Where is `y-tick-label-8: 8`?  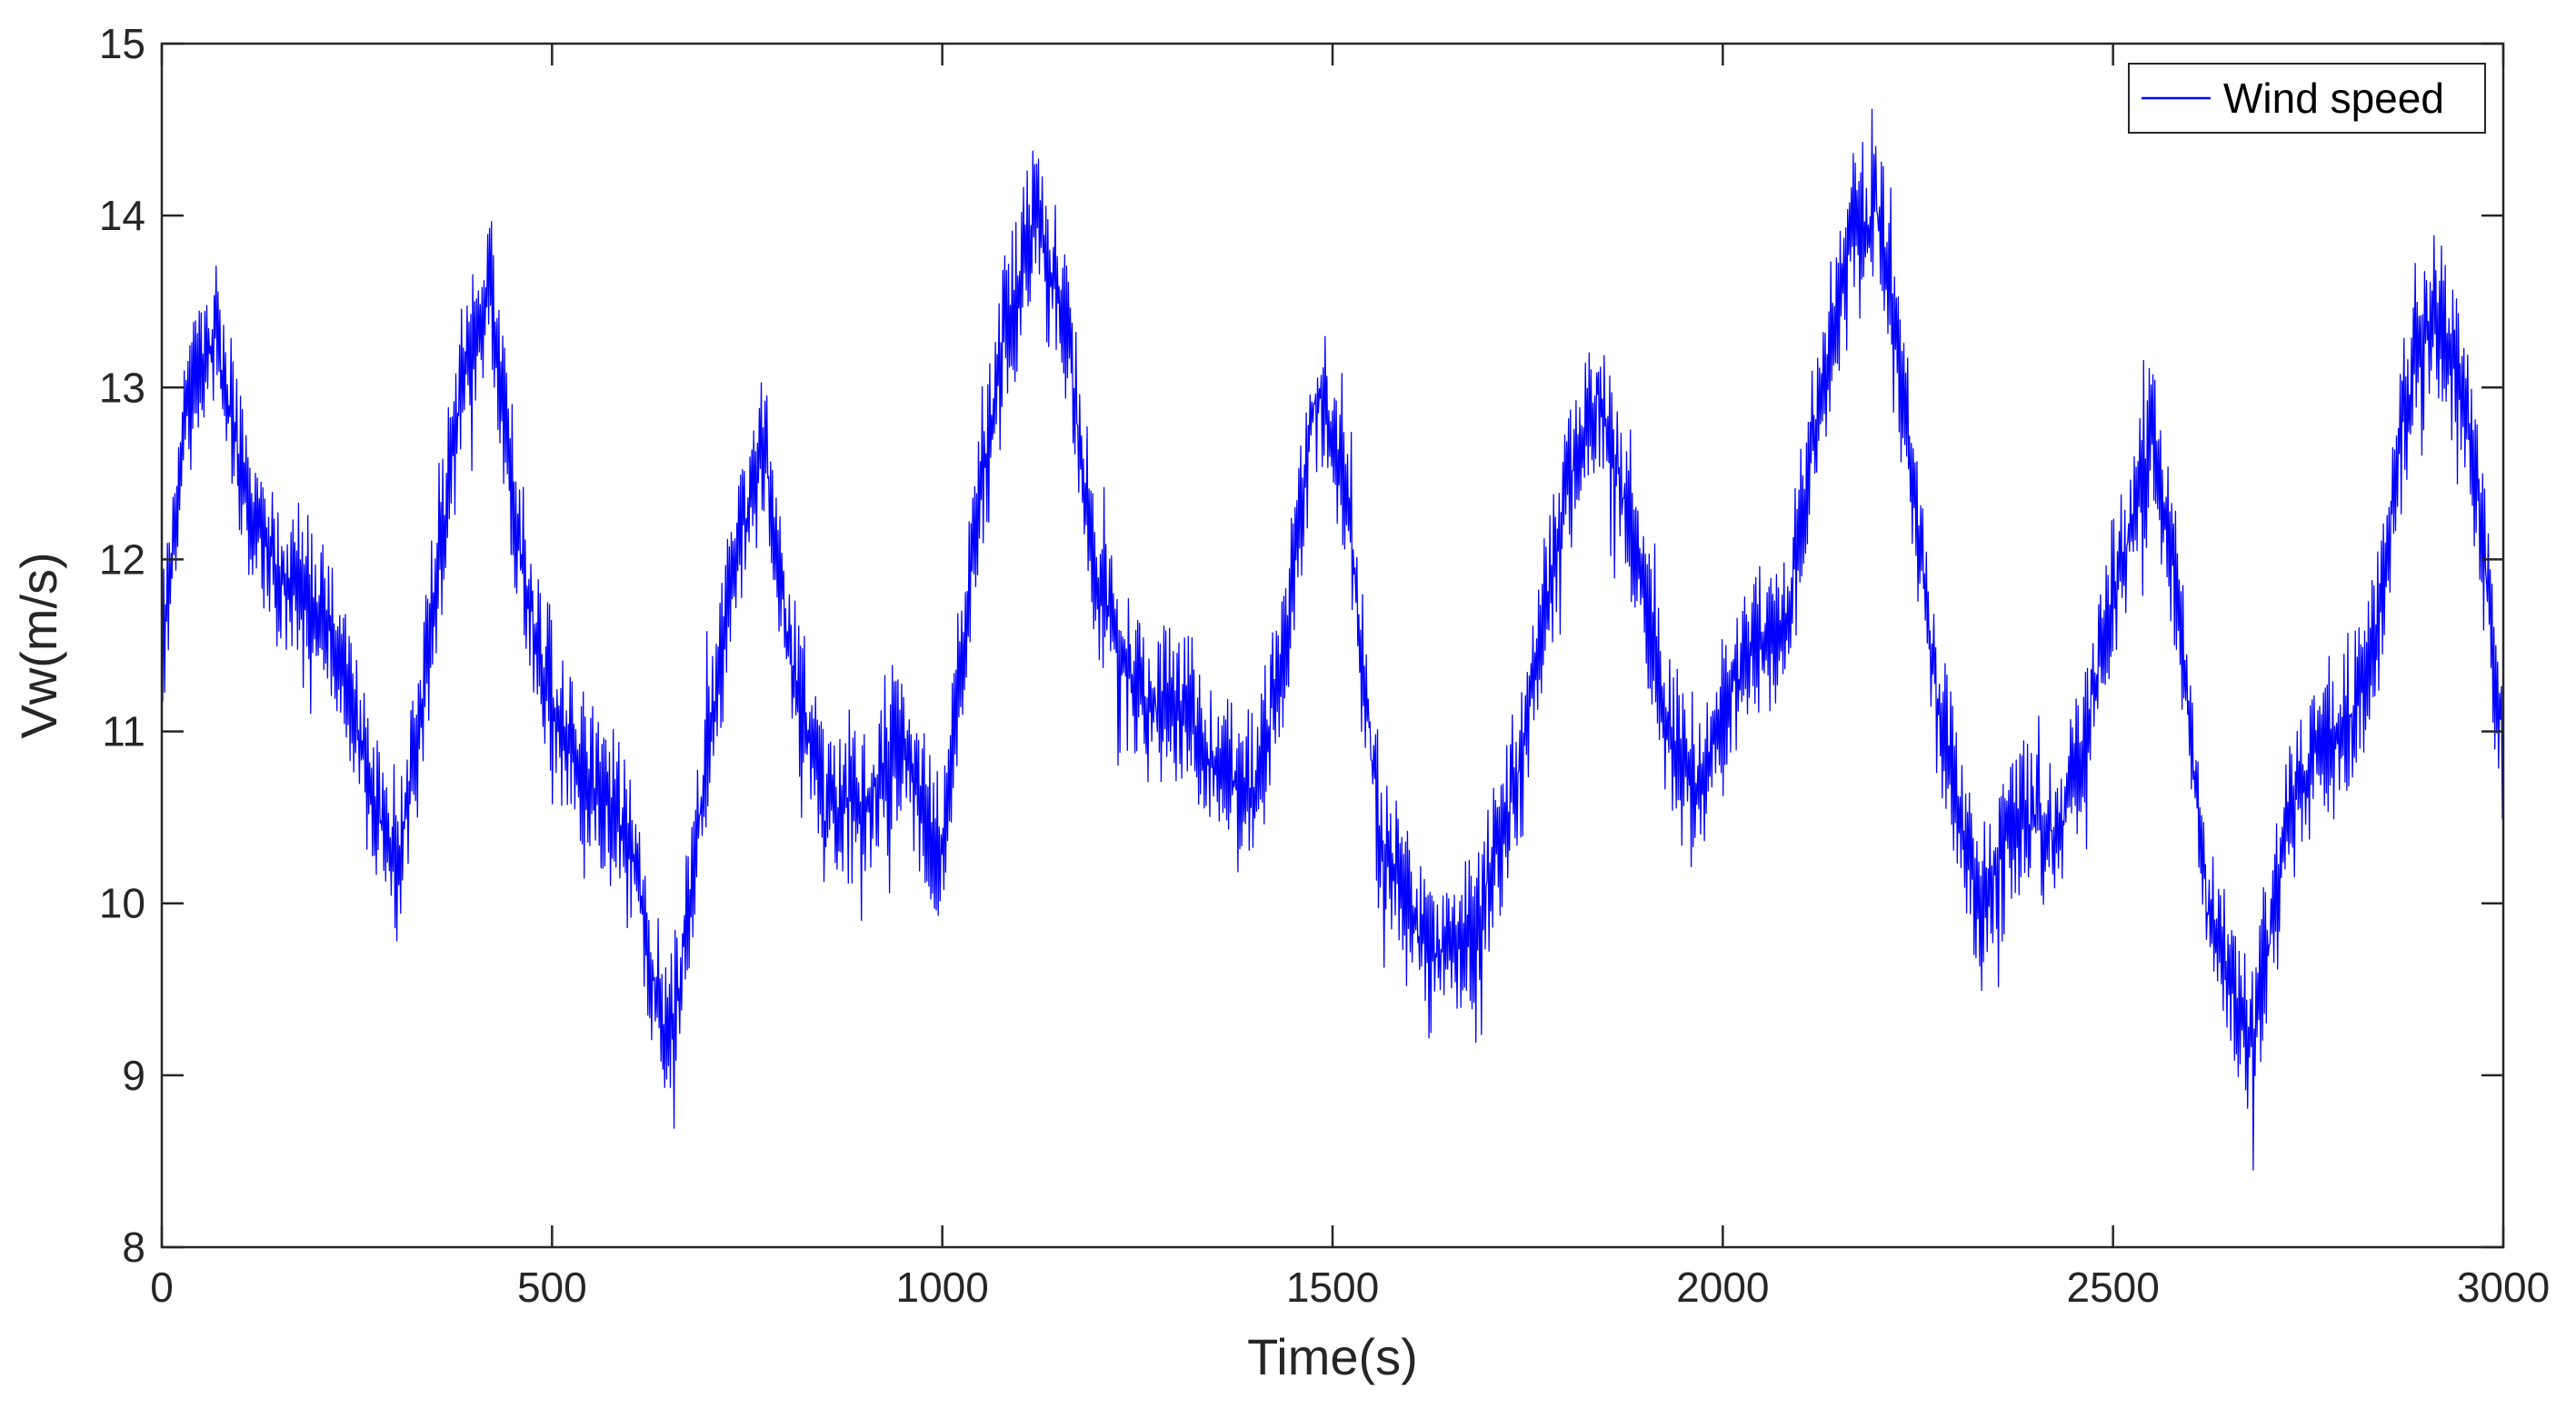 y-tick-label-8: 8 is located at coordinates (133, 1247).